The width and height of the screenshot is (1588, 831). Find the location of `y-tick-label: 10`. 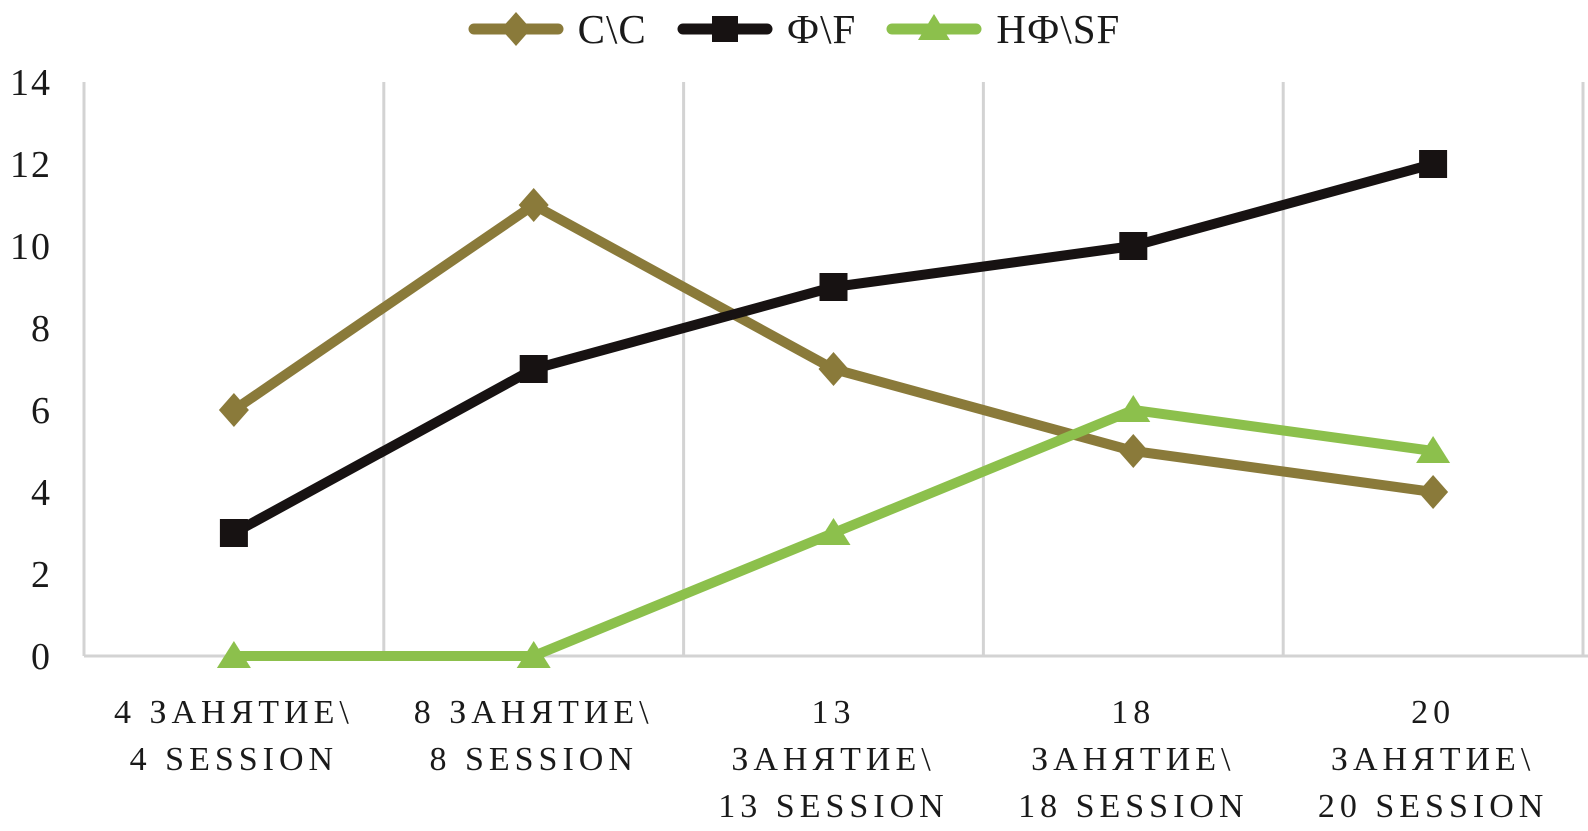

y-tick-label: 10 is located at coordinates (31, 247).